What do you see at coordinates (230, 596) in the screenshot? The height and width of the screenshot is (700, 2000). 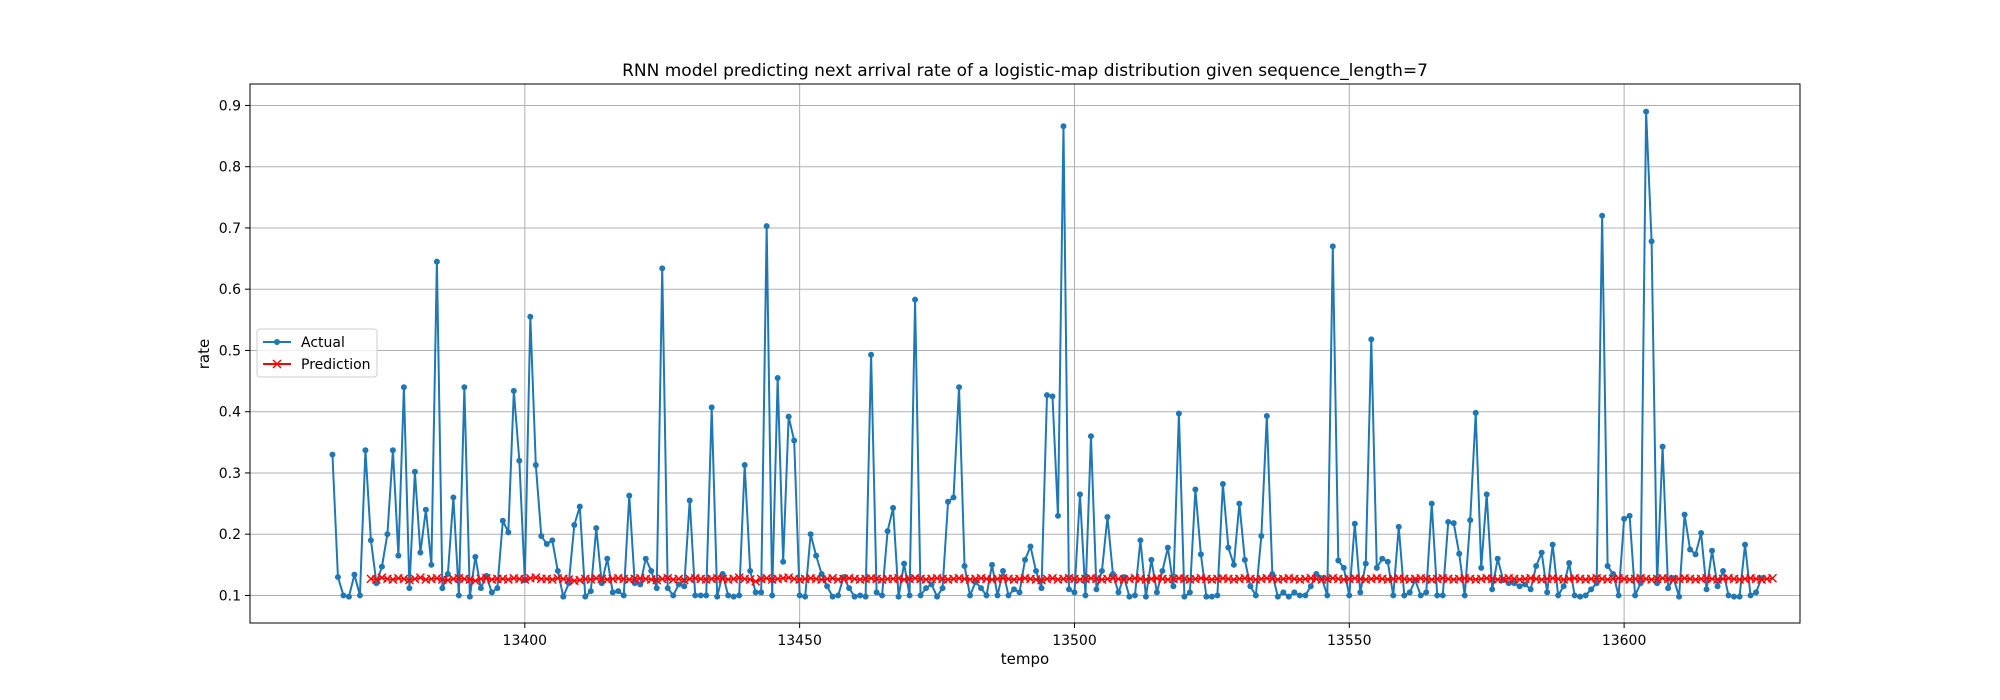 I see `y-tick-label: 0.1` at bounding box center [230, 596].